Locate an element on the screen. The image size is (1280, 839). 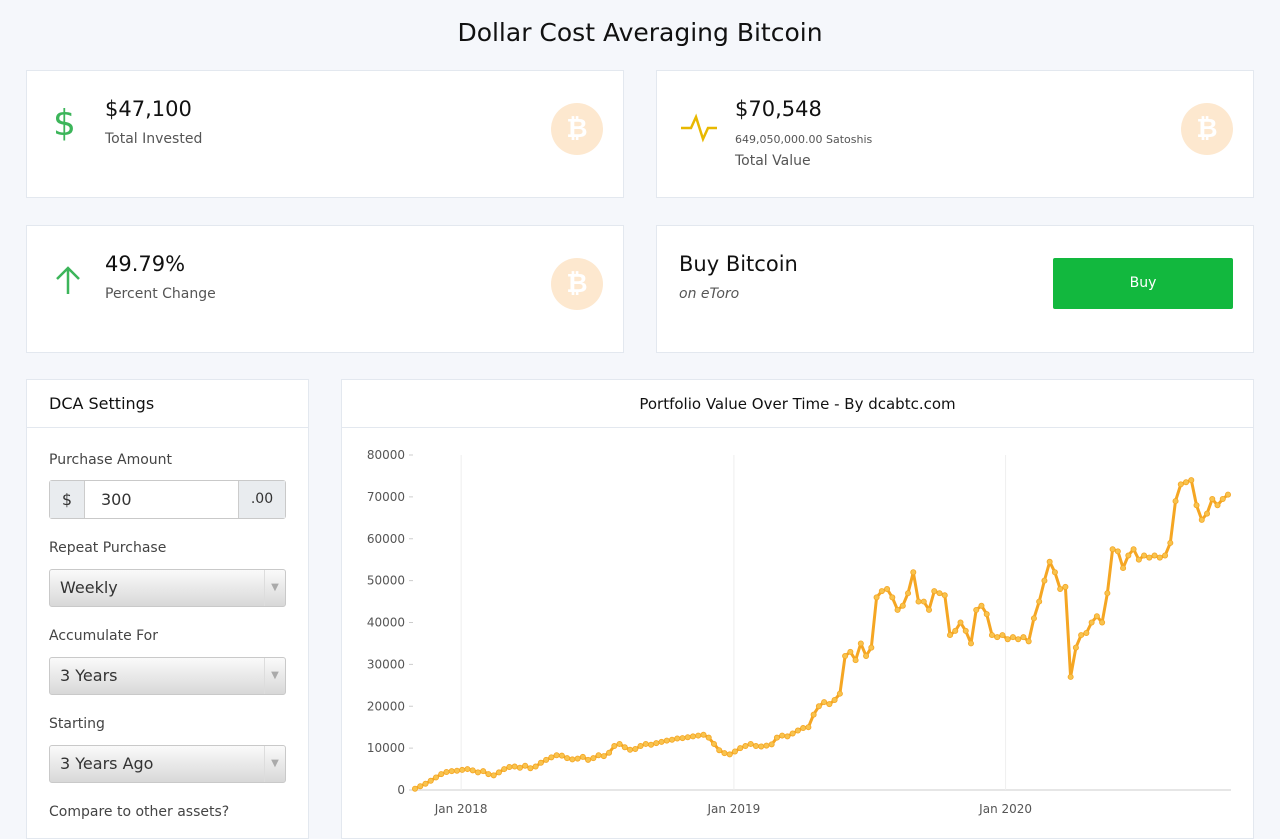
accumulate-select: 3 Years ▼ is located at coordinates (167, 676).